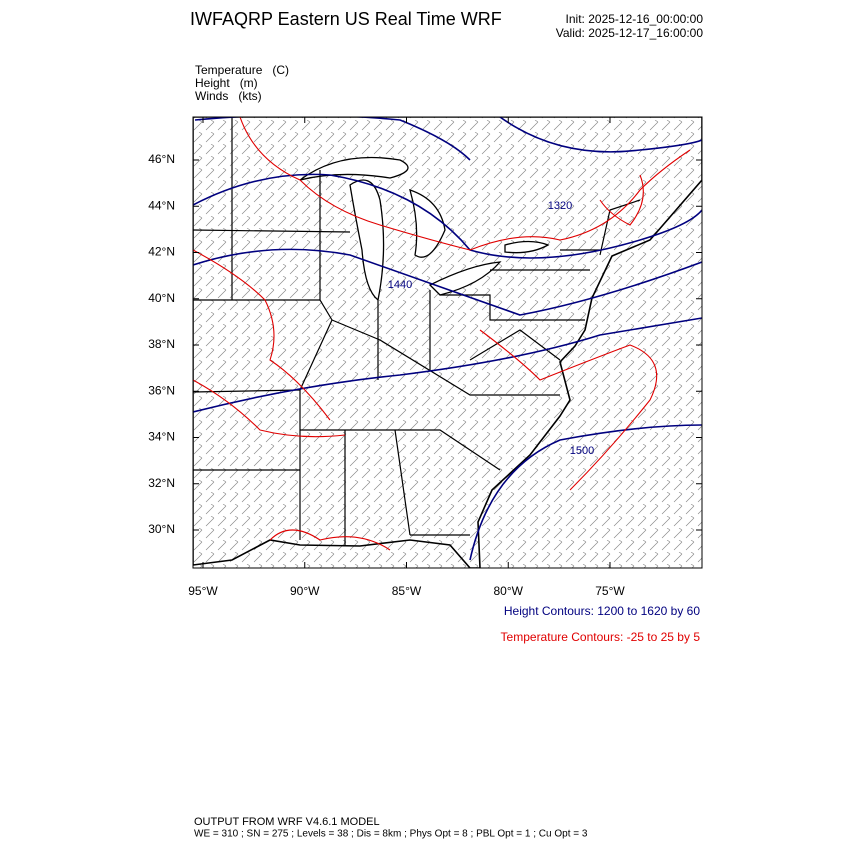  What do you see at coordinates (228, 96) in the screenshot?
I see `field-label: Winds (kts)` at bounding box center [228, 96].